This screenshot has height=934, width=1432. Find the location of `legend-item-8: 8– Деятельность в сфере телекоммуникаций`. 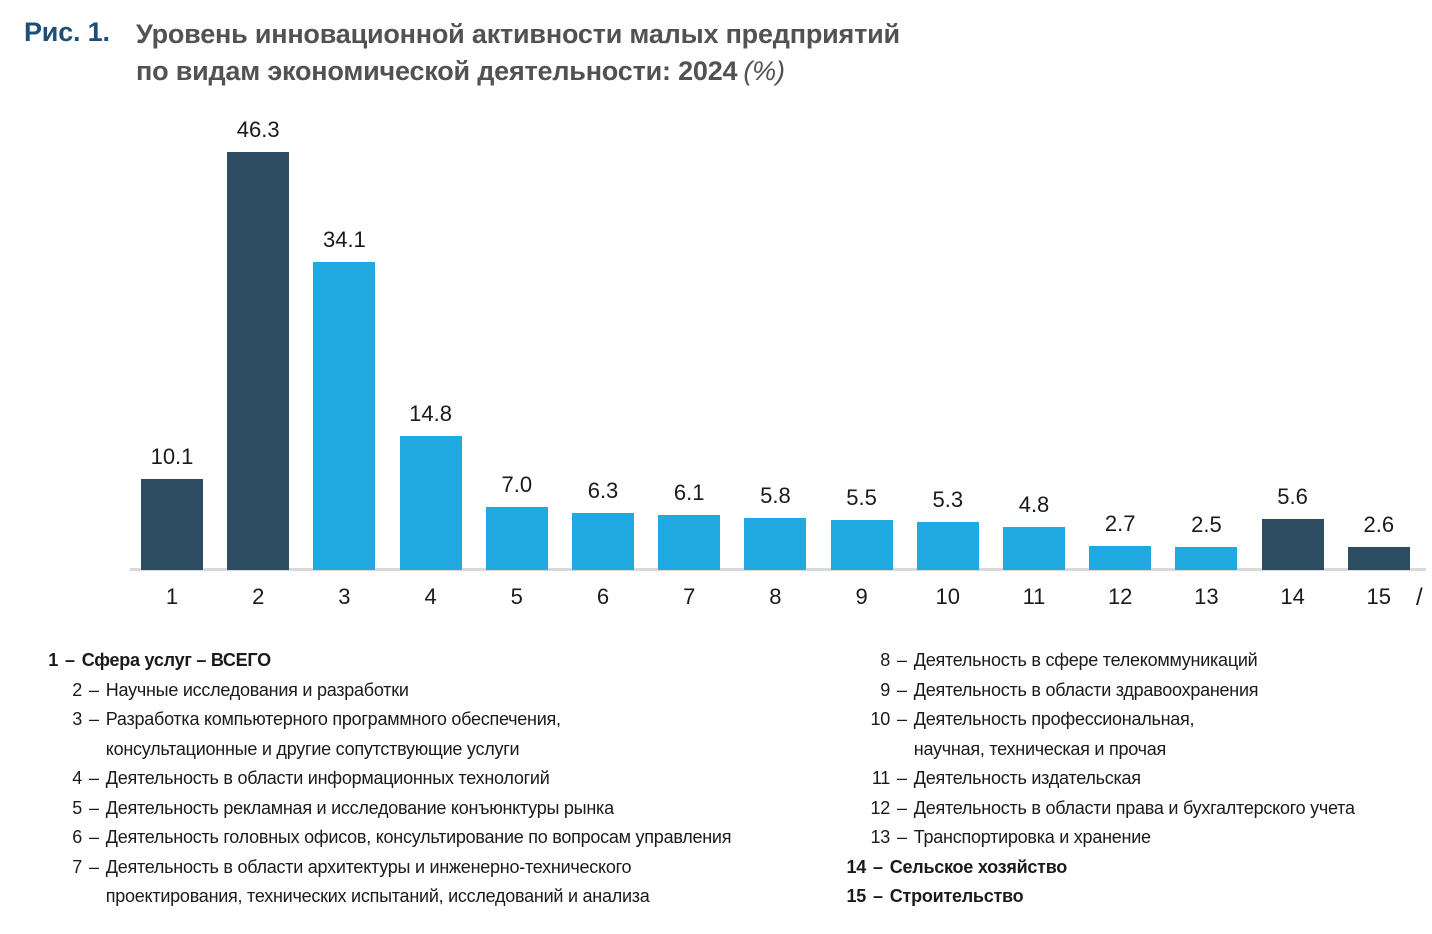

legend-item-8: 8– Деятельность в сфере телекоммуникаций is located at coordinates (1150, 661).